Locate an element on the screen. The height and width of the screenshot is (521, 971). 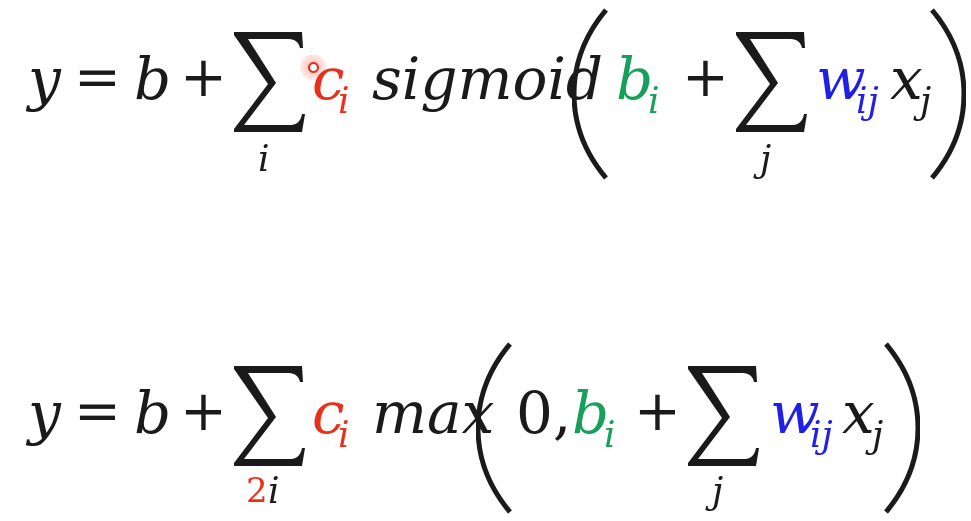
summation-icon is located at coordinates (269, 82).